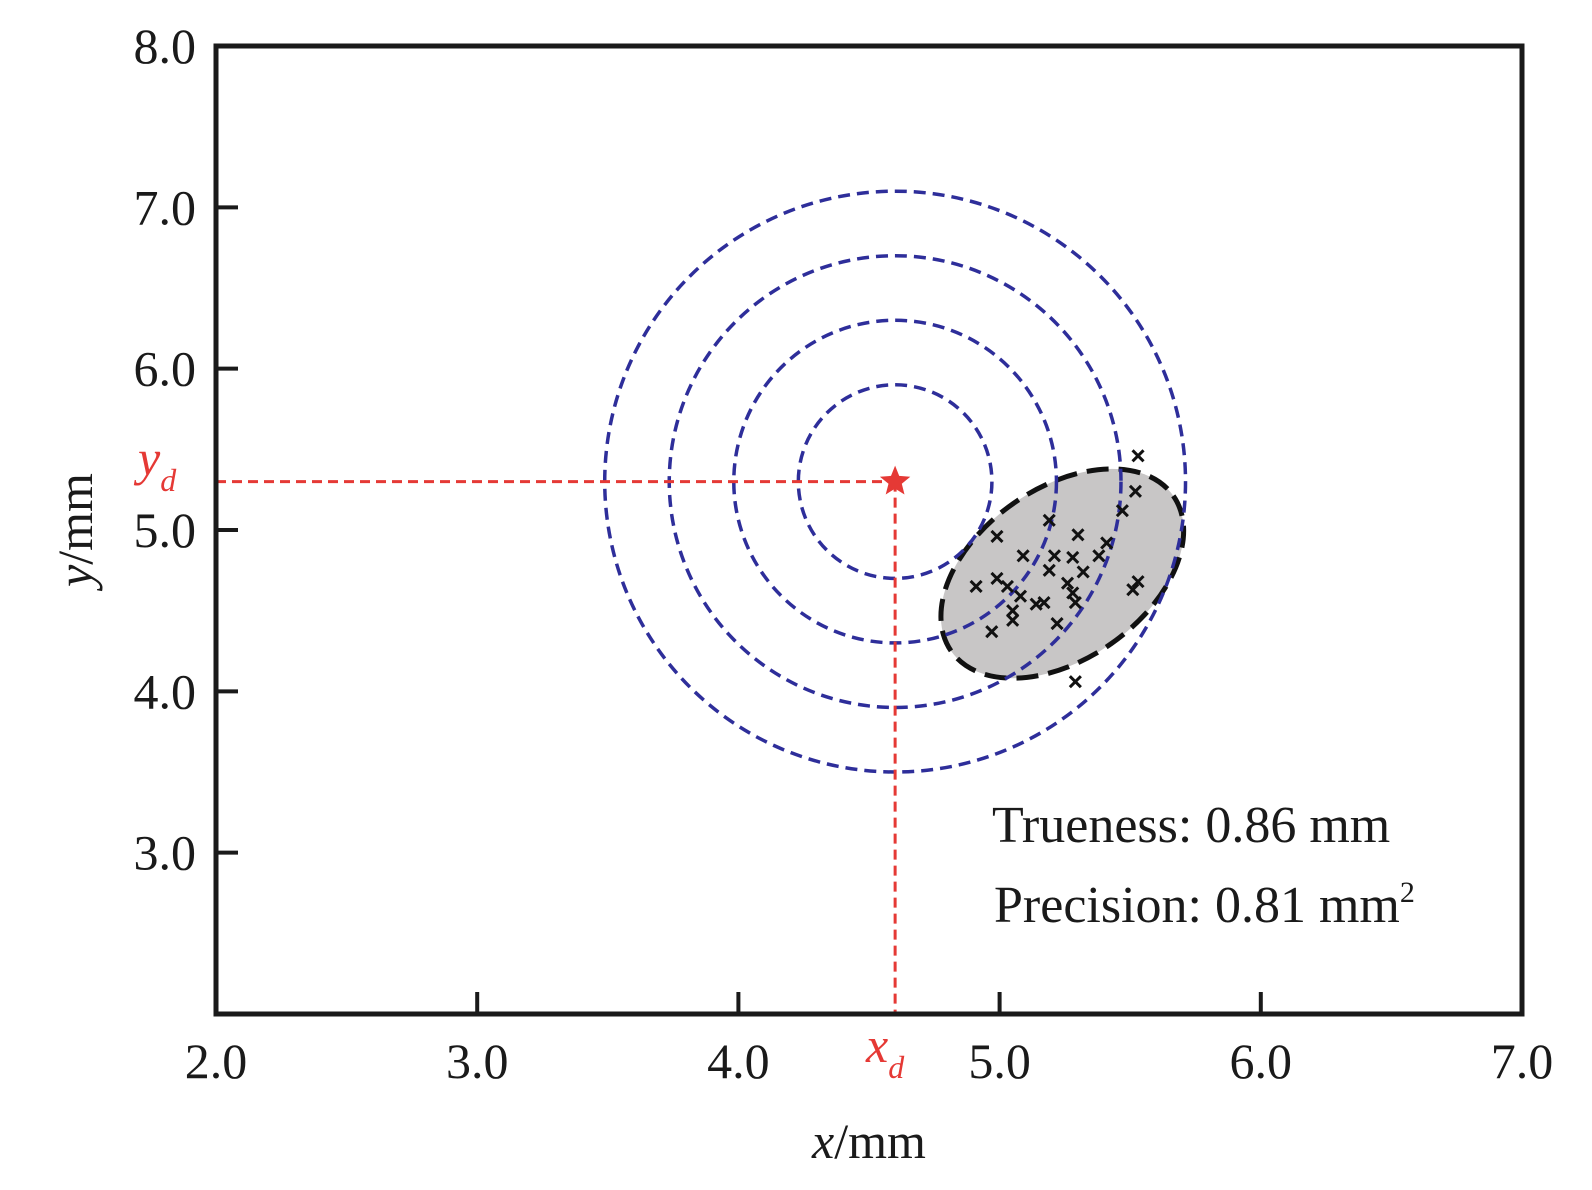 The height and width of the screenshot is (1190, 1592). Describe the element at coordinates (216, 1061) in the screenshot. I see `x-tick-label: 2.0` at that location.